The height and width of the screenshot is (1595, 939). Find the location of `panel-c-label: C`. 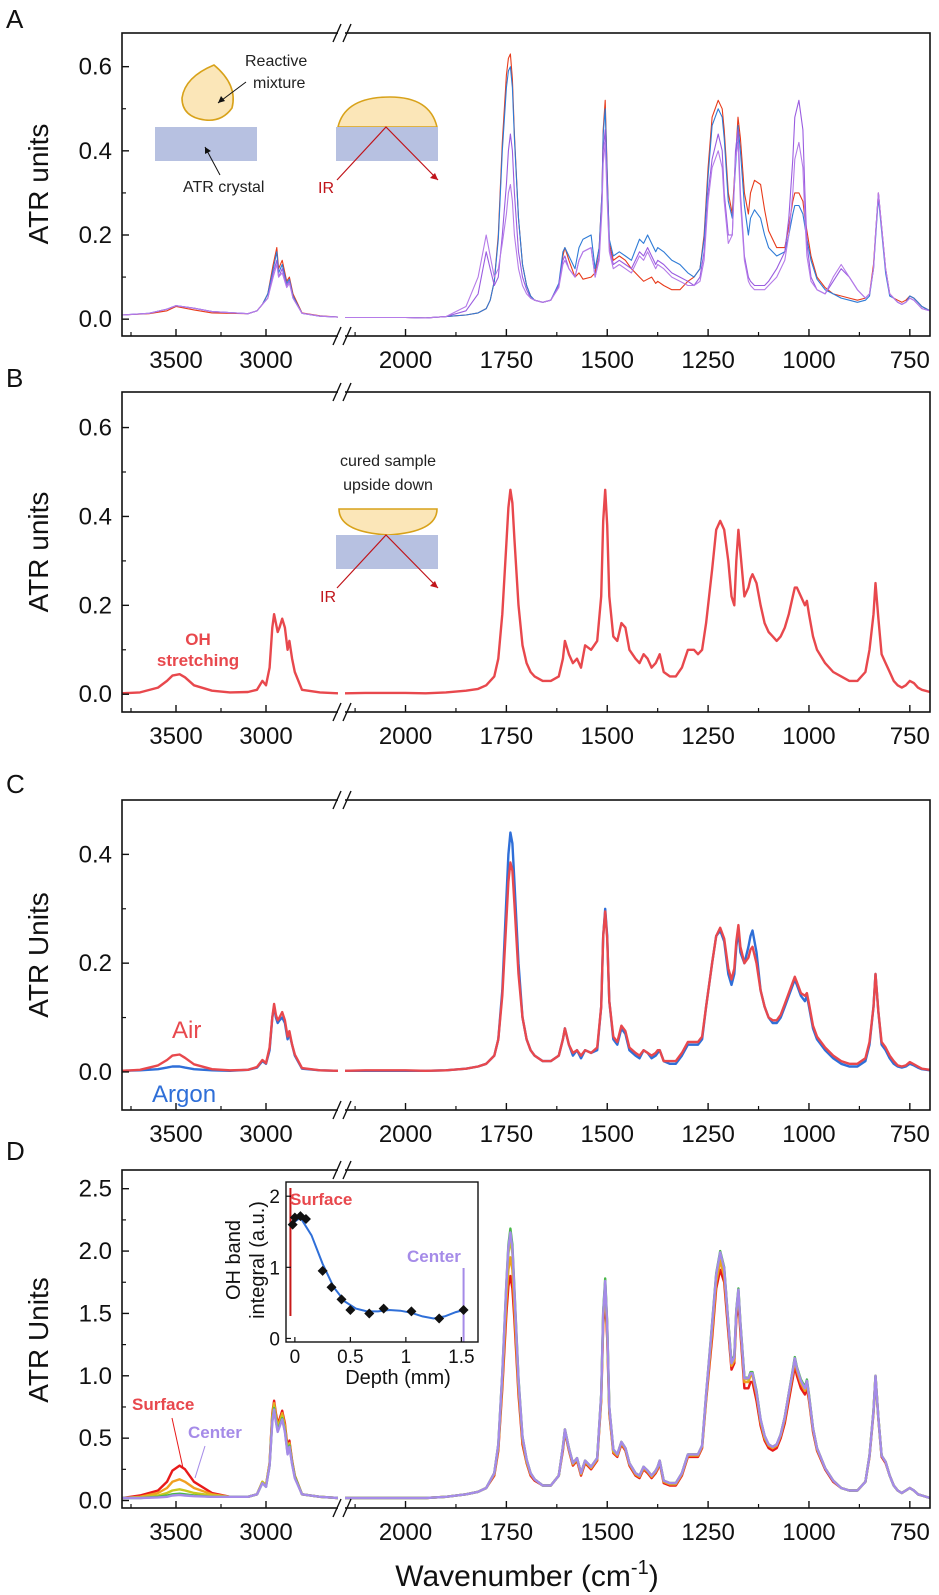

panel-c-label: C is located at coordinates (15, 784).